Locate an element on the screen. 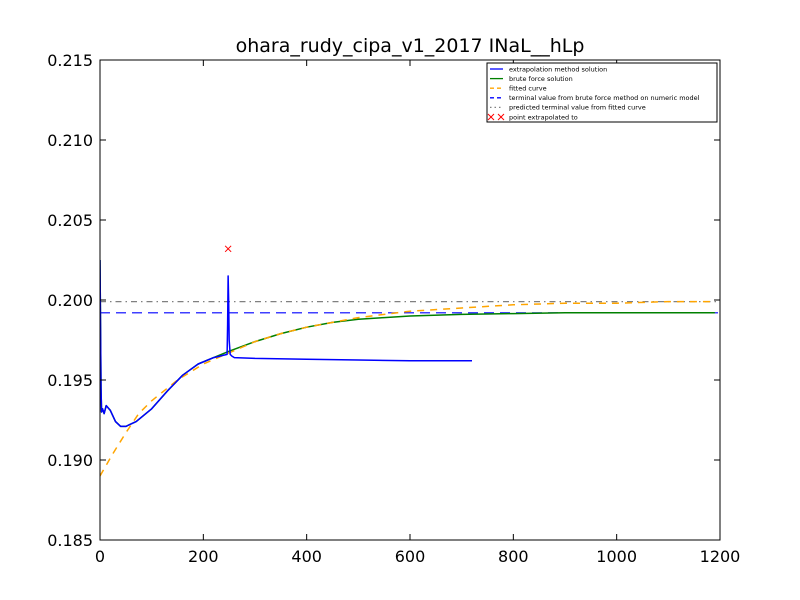  y-tick-label: 0.205 is located at coordinates (70, 220).